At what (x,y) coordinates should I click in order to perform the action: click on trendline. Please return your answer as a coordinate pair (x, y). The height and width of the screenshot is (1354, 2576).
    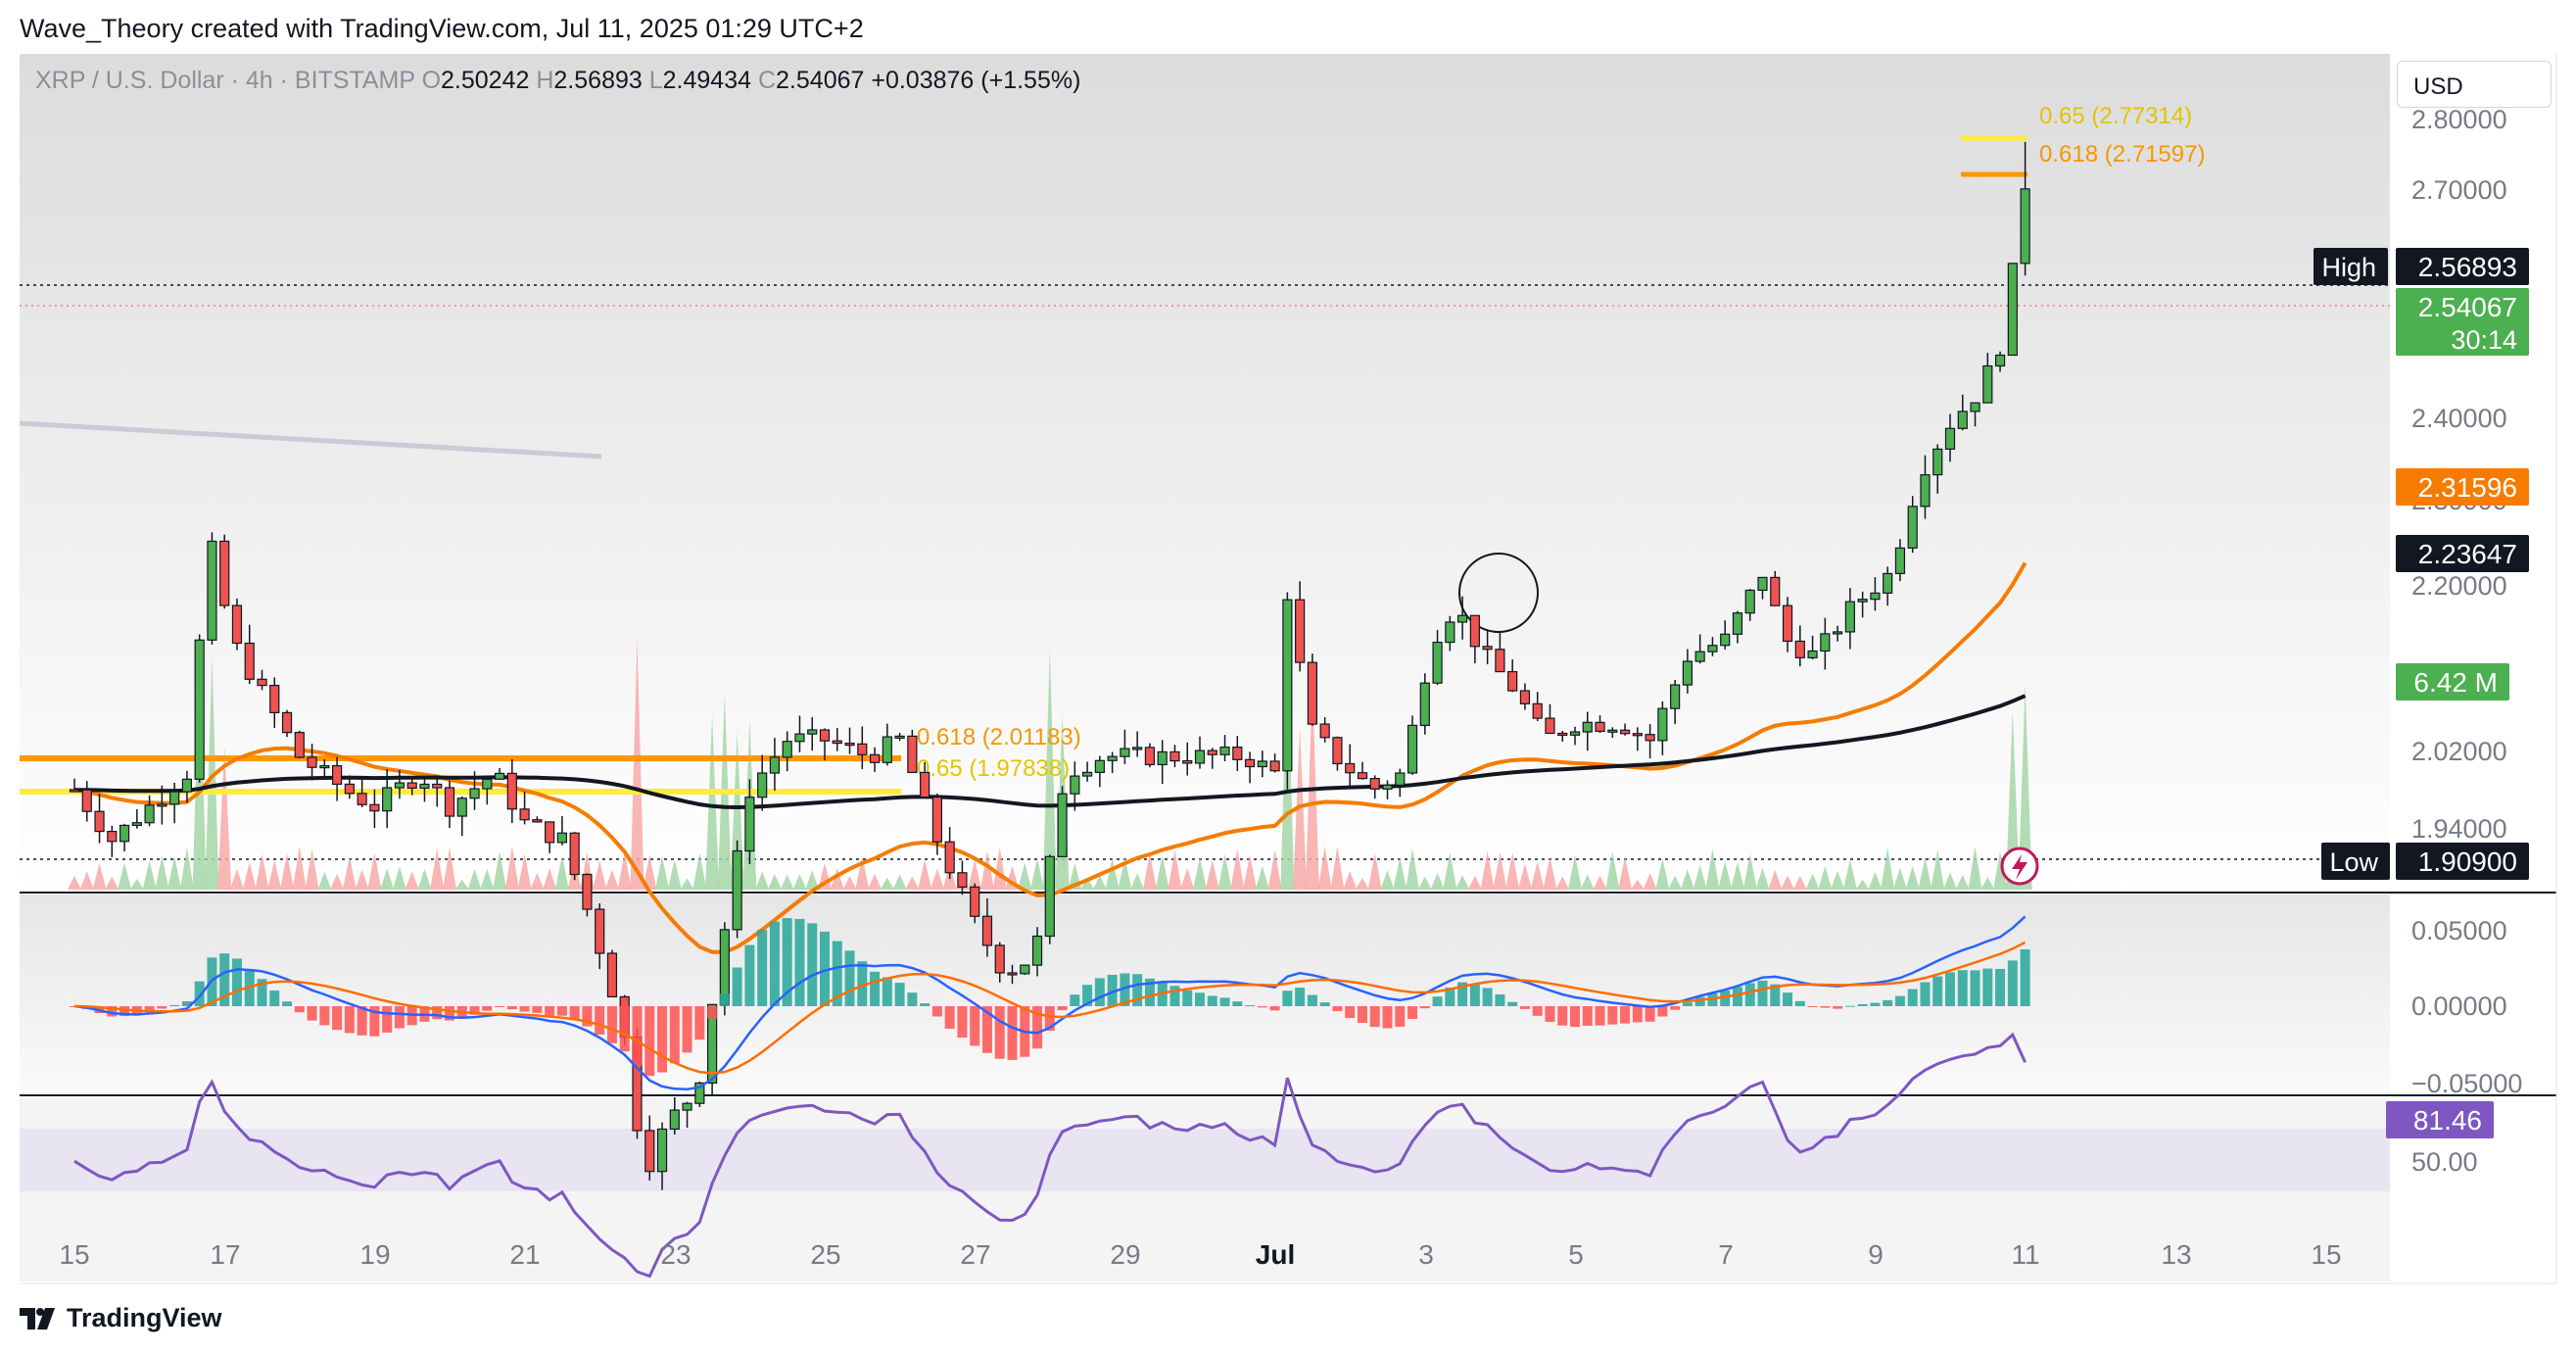
    Looking at the image, I should click on (310, 439).